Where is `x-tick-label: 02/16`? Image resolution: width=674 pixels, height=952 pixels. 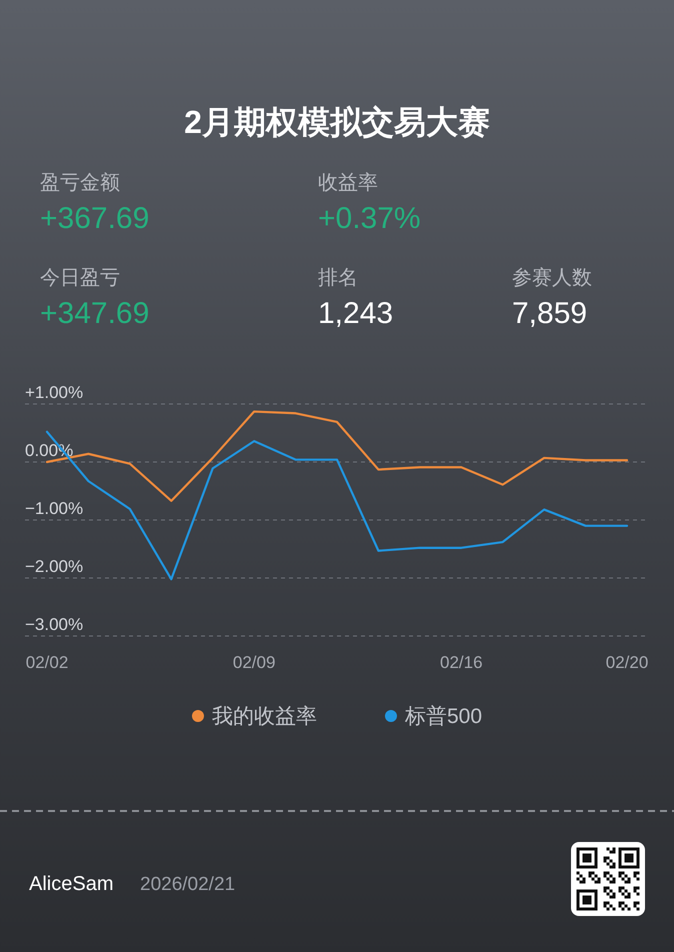
x-tick-label: 02/16 is located at coordinates (461, 662).